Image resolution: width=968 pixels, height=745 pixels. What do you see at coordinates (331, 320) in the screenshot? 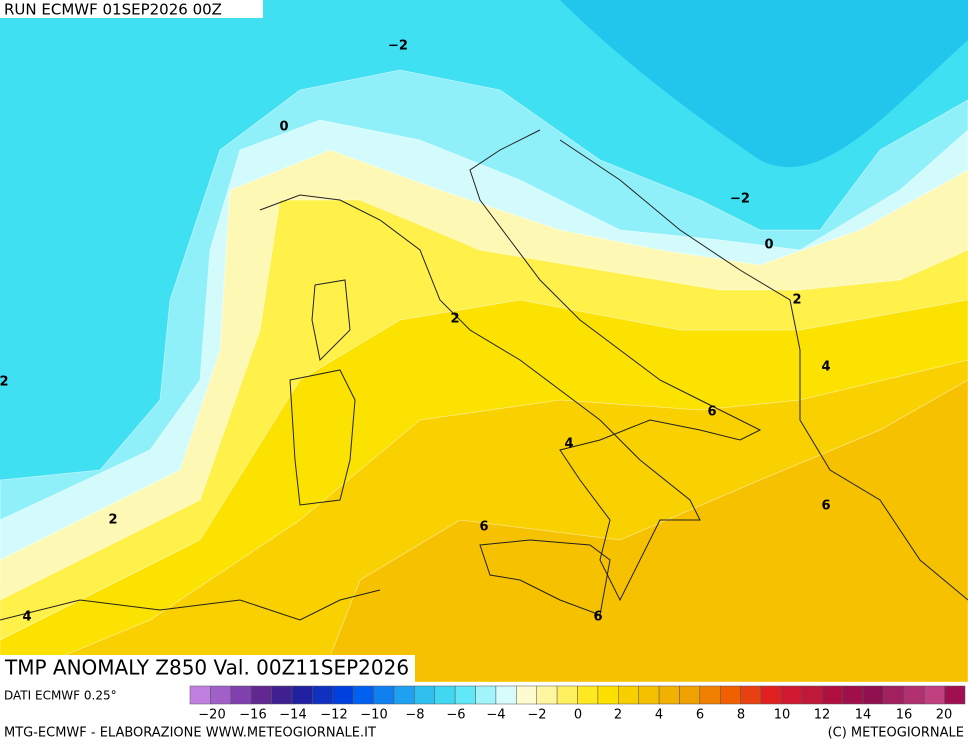
I see `corsica` at bounding box center [331, 320].